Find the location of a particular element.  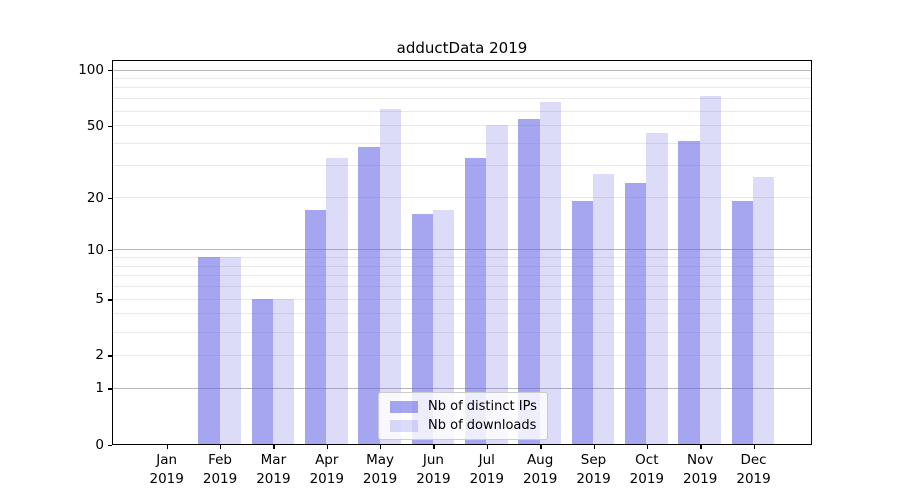

y-tick-label-1: 1 is located at coordinates (99, 388).